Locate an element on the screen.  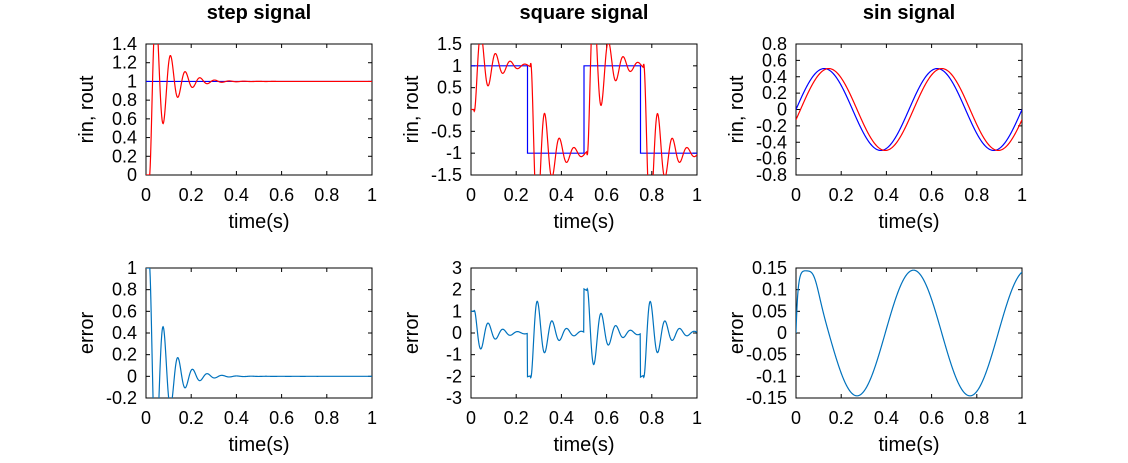
subplot-title: step signal is located at coordinates (259, 13).